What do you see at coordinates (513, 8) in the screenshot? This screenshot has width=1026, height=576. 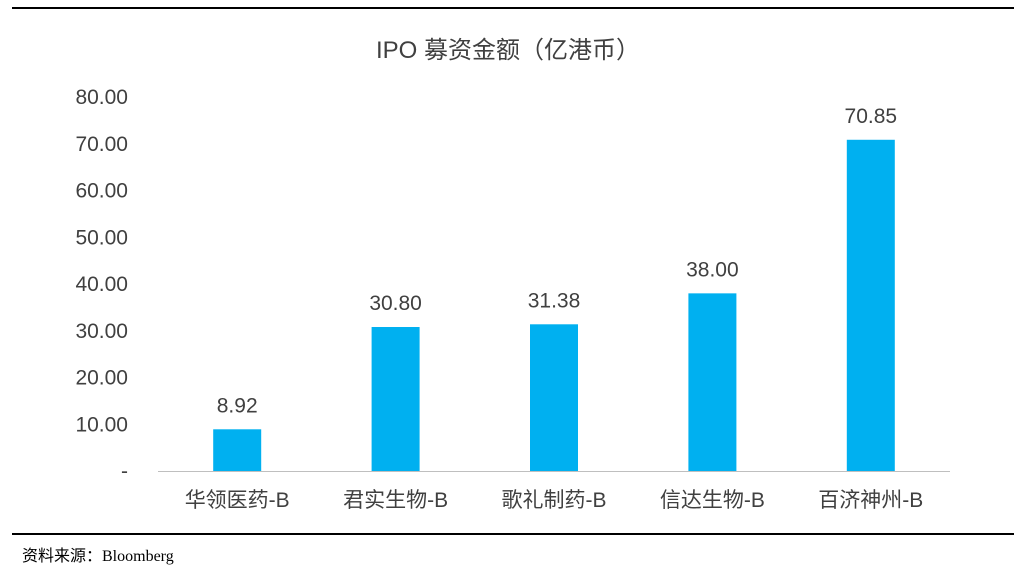 I see `top-rule` at bounding box center [513, 8].